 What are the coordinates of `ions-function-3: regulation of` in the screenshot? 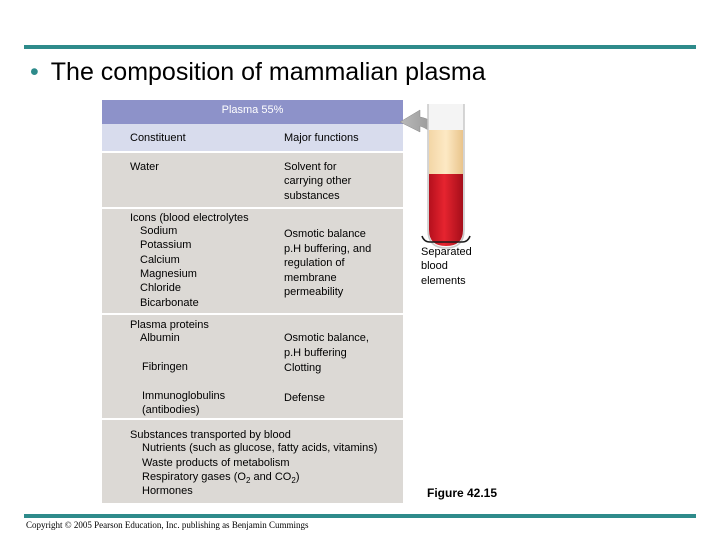 It's located at (314, 263).